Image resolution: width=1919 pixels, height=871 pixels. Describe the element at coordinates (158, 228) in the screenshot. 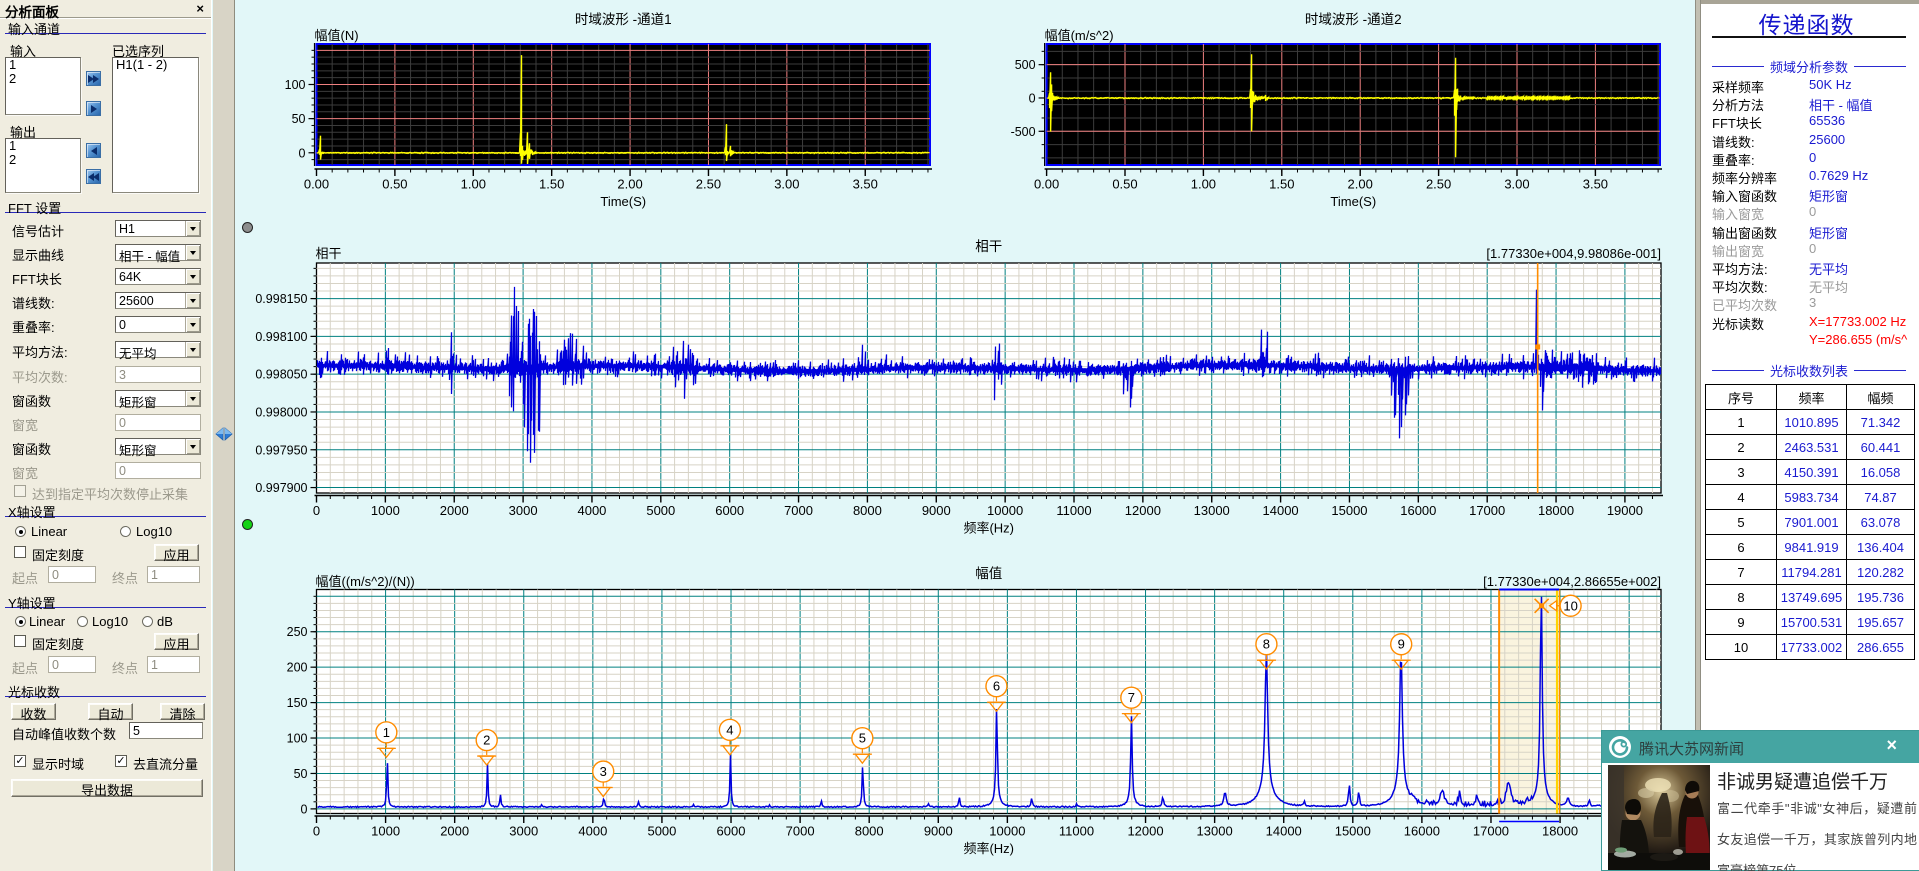

I see `fft-row-select-0: H1` at that location.